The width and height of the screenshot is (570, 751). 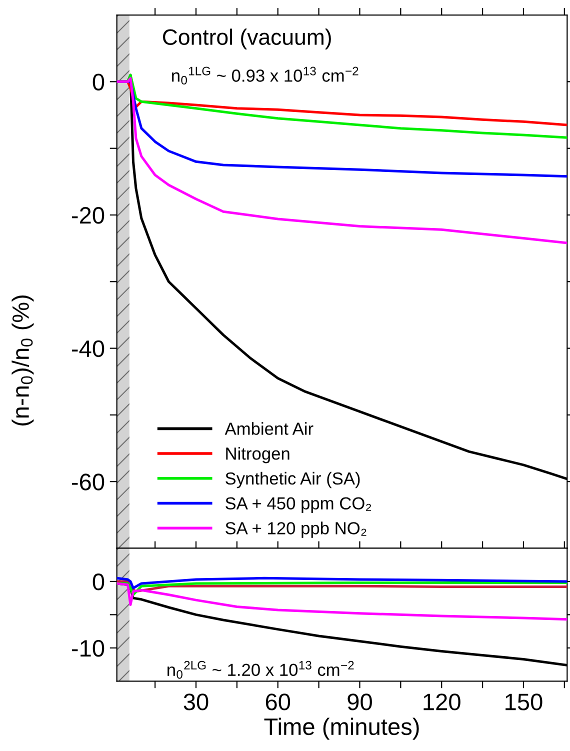 I want to click on annotation: Control (vacuum), so click(x=247, y=39).